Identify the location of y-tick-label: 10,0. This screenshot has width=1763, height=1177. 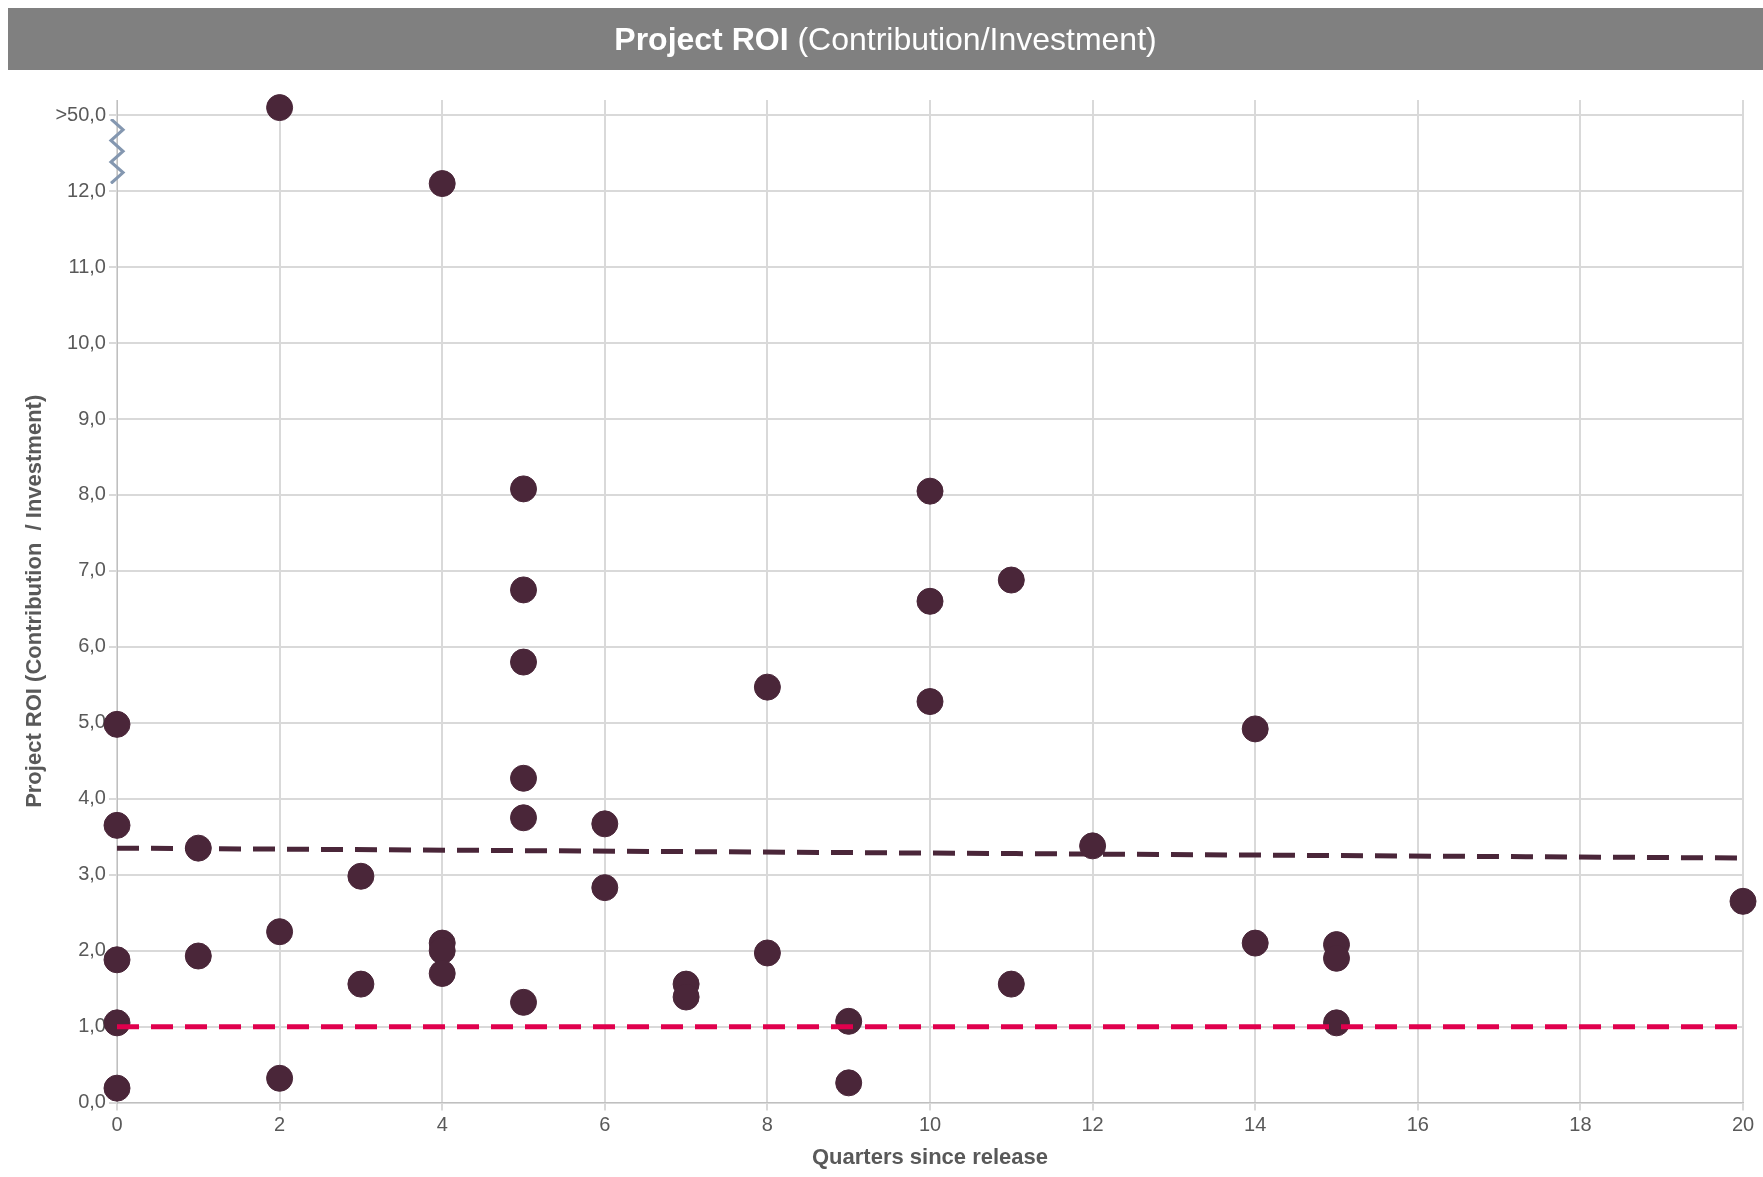
(87, 341).